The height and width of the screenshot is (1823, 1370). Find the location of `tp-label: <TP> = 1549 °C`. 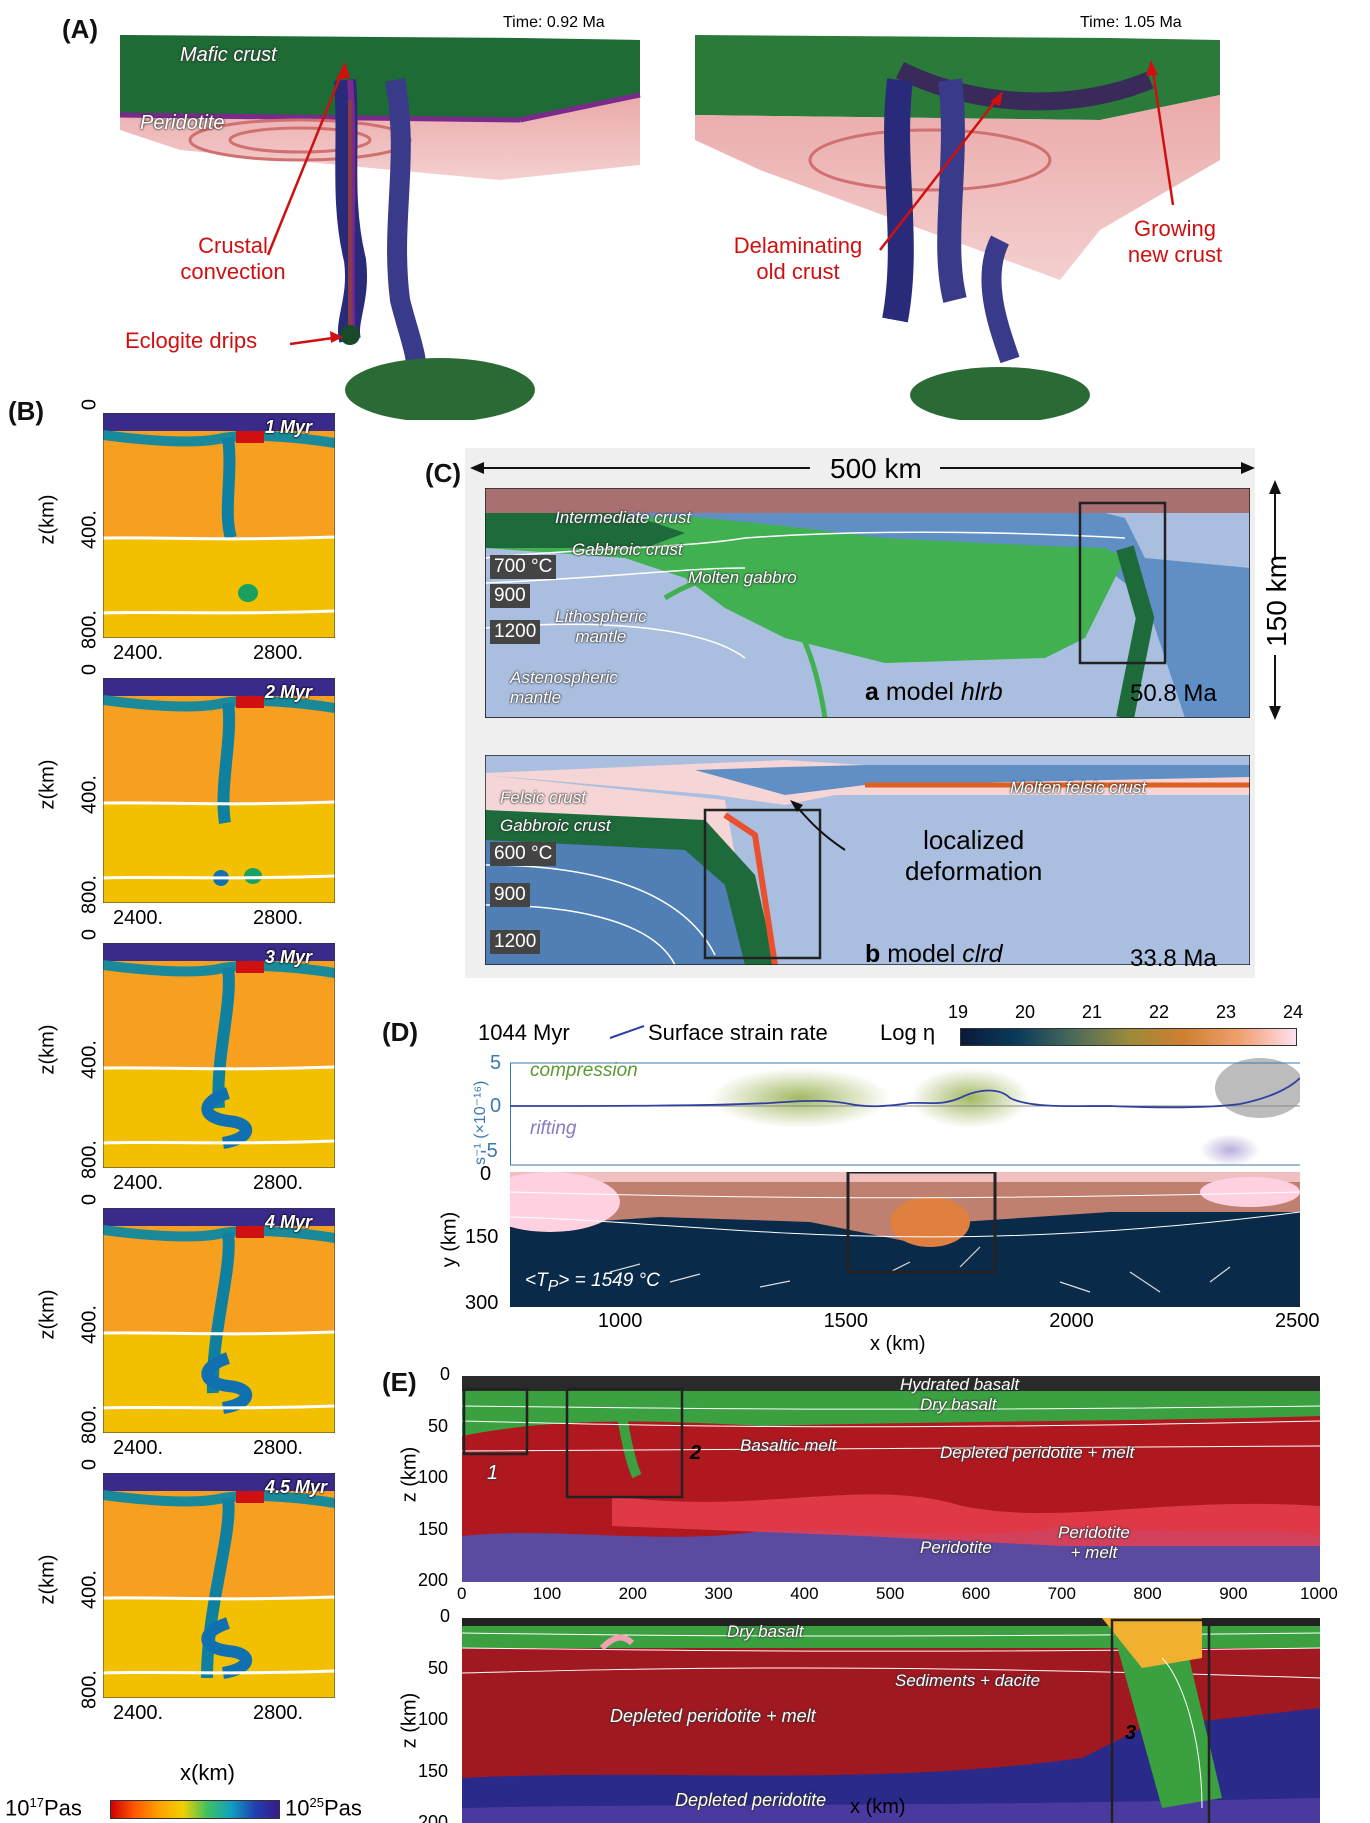

tp-label: <TP> = 1549 °C is located at coordinates (592, 1282).